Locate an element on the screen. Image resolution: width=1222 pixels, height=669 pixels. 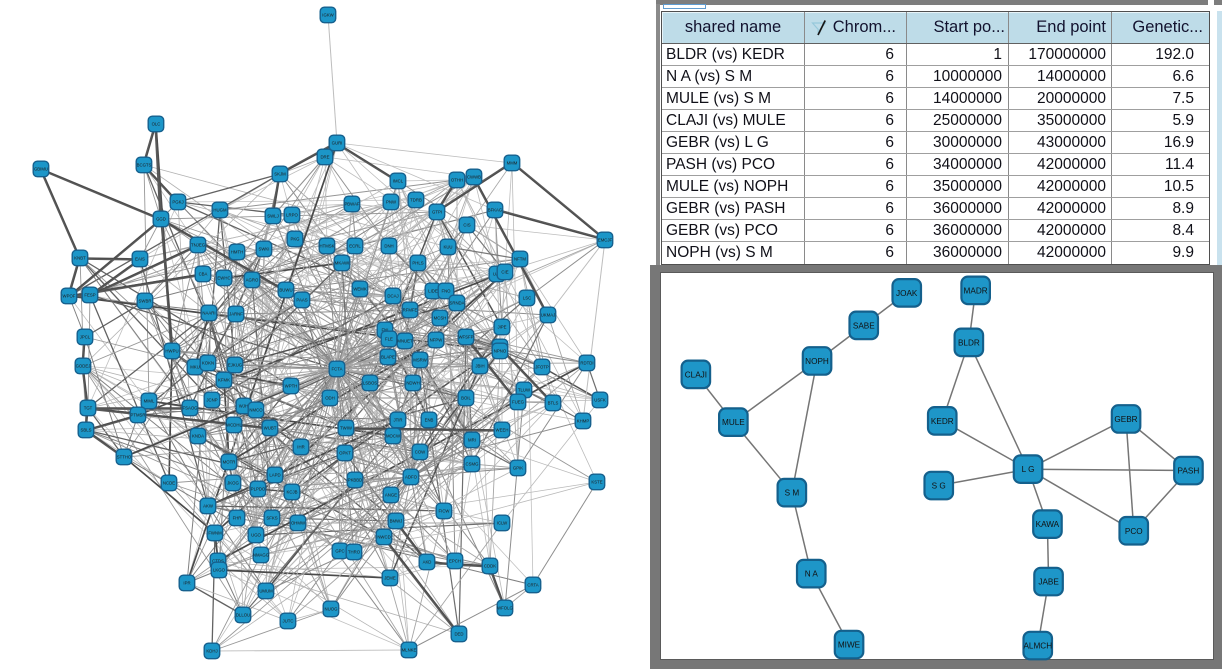
svg-text: GURI is located at coordinates (337, 143).